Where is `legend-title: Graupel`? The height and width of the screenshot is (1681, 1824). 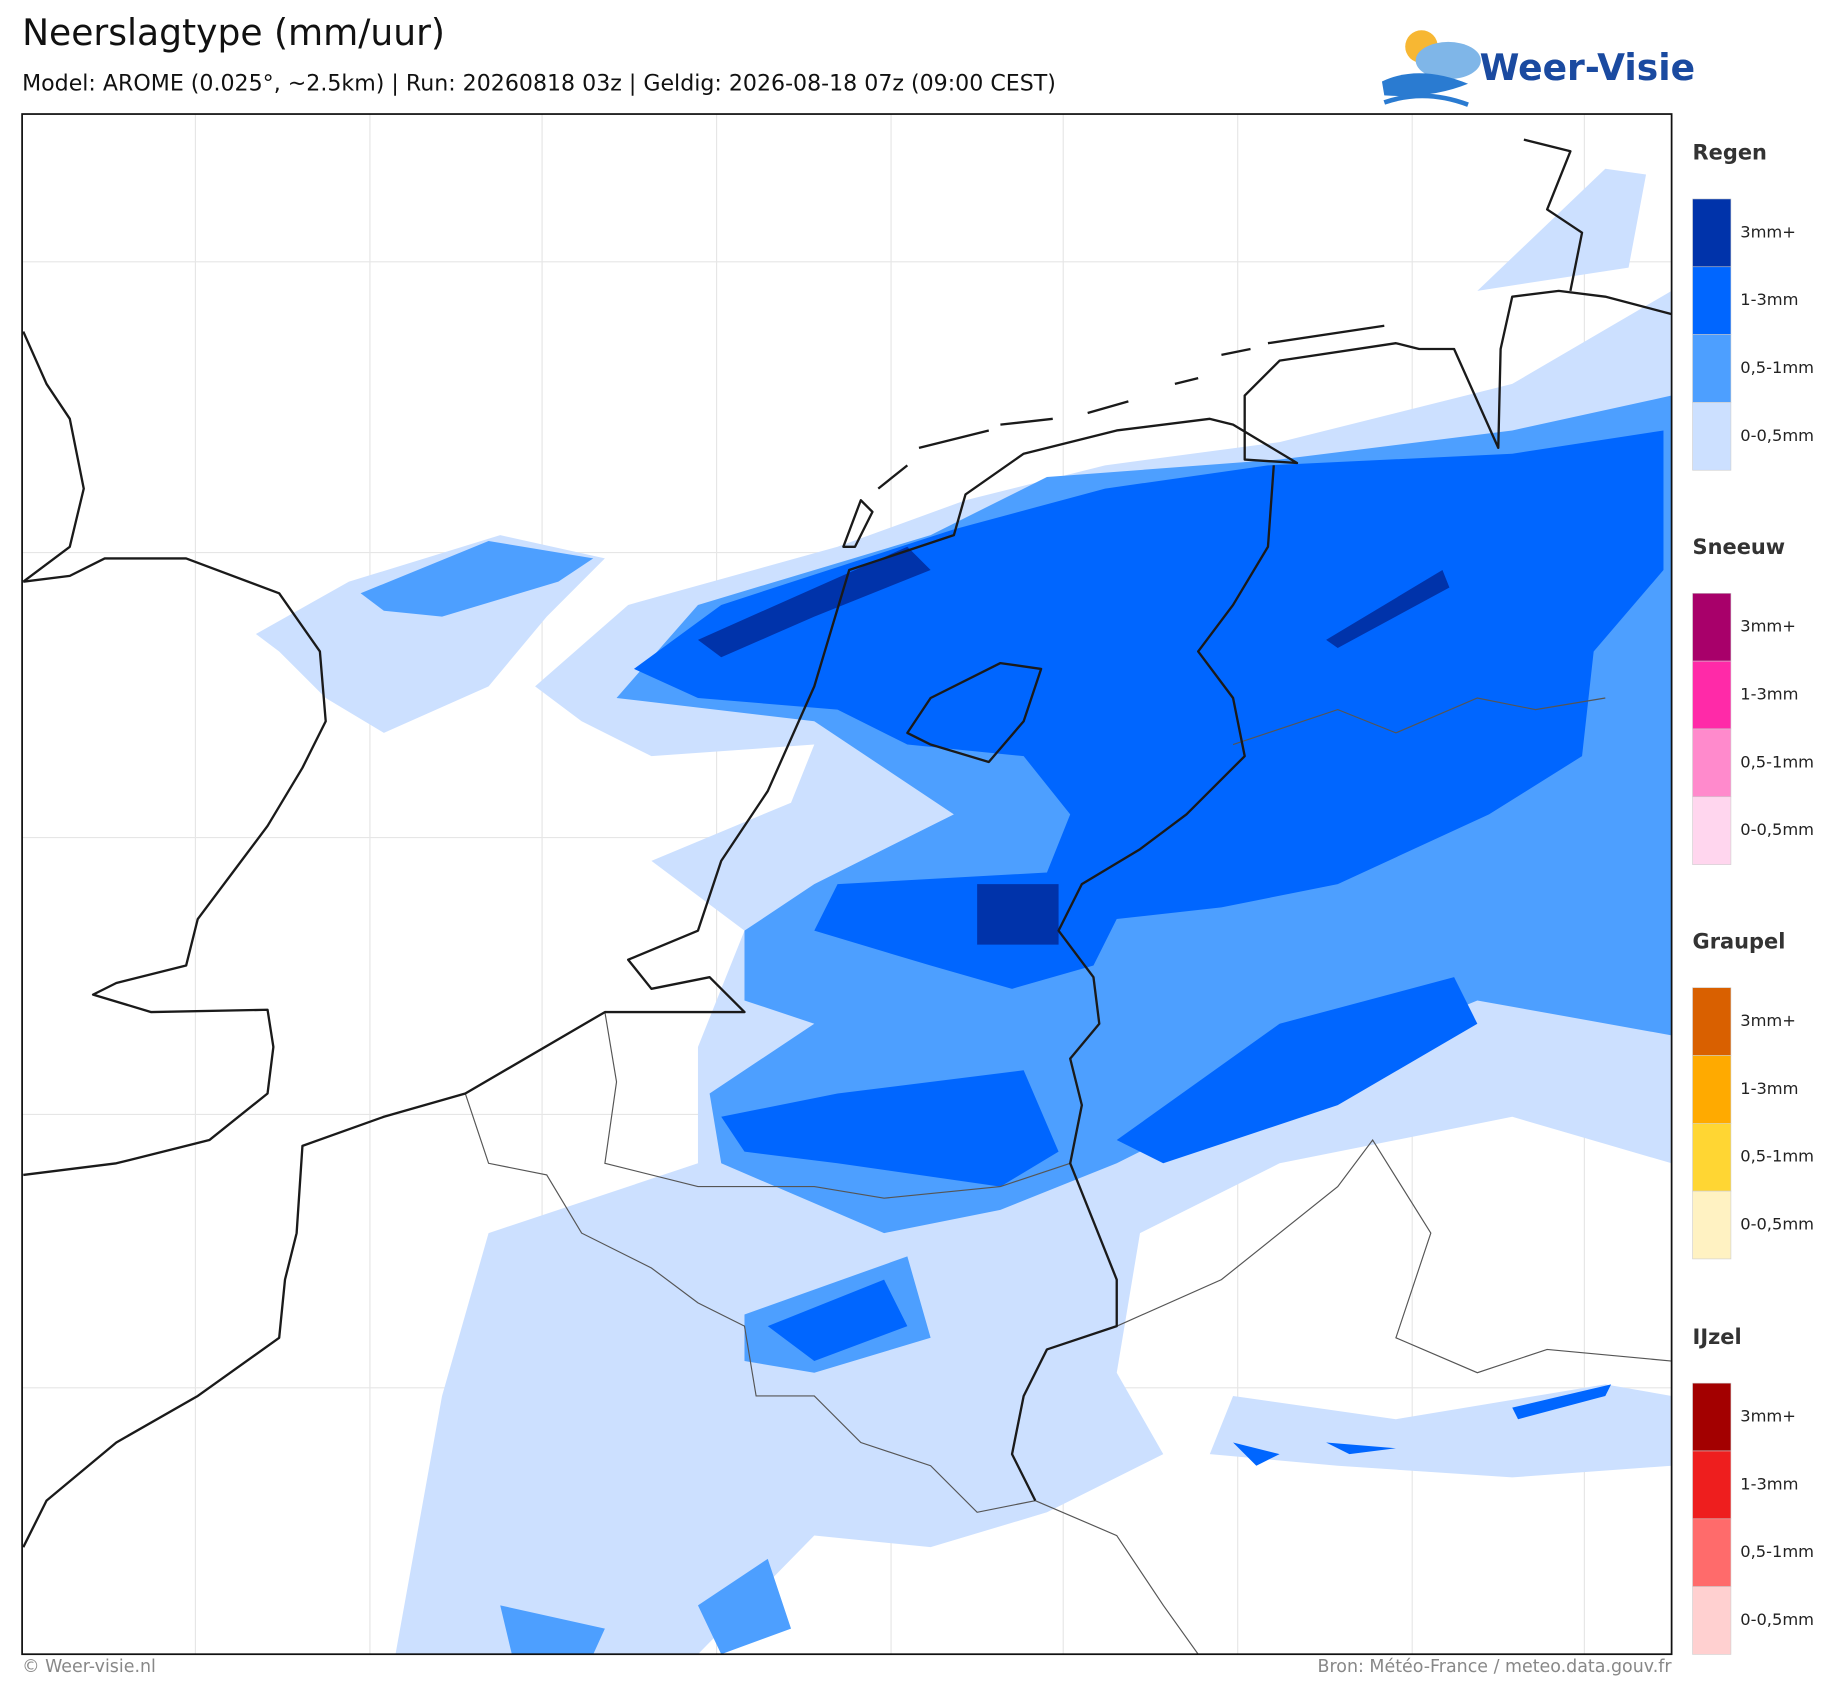 legend-title: Graupel is located at coordinates (1739, 941).